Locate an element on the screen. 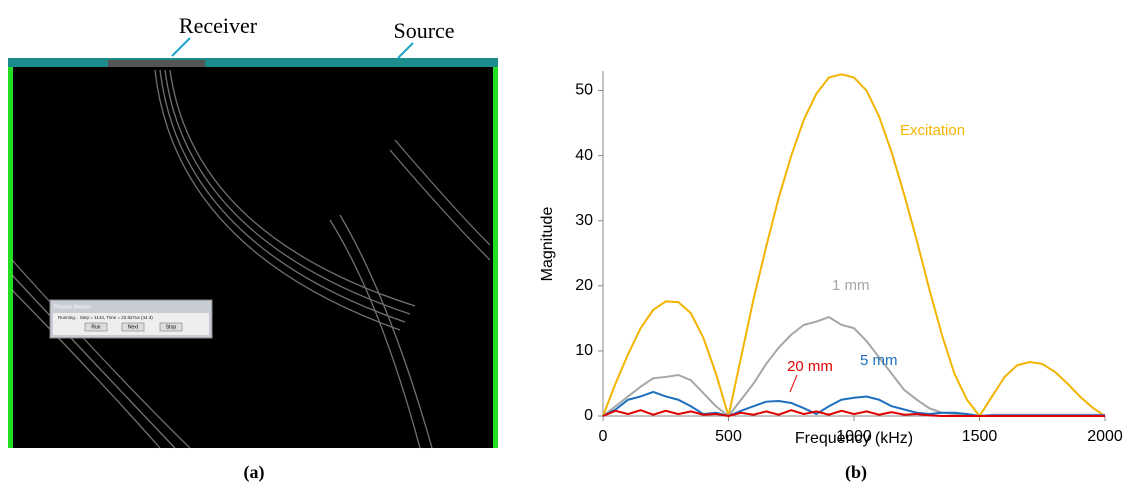  next-button is located at coordinates (133, 327).